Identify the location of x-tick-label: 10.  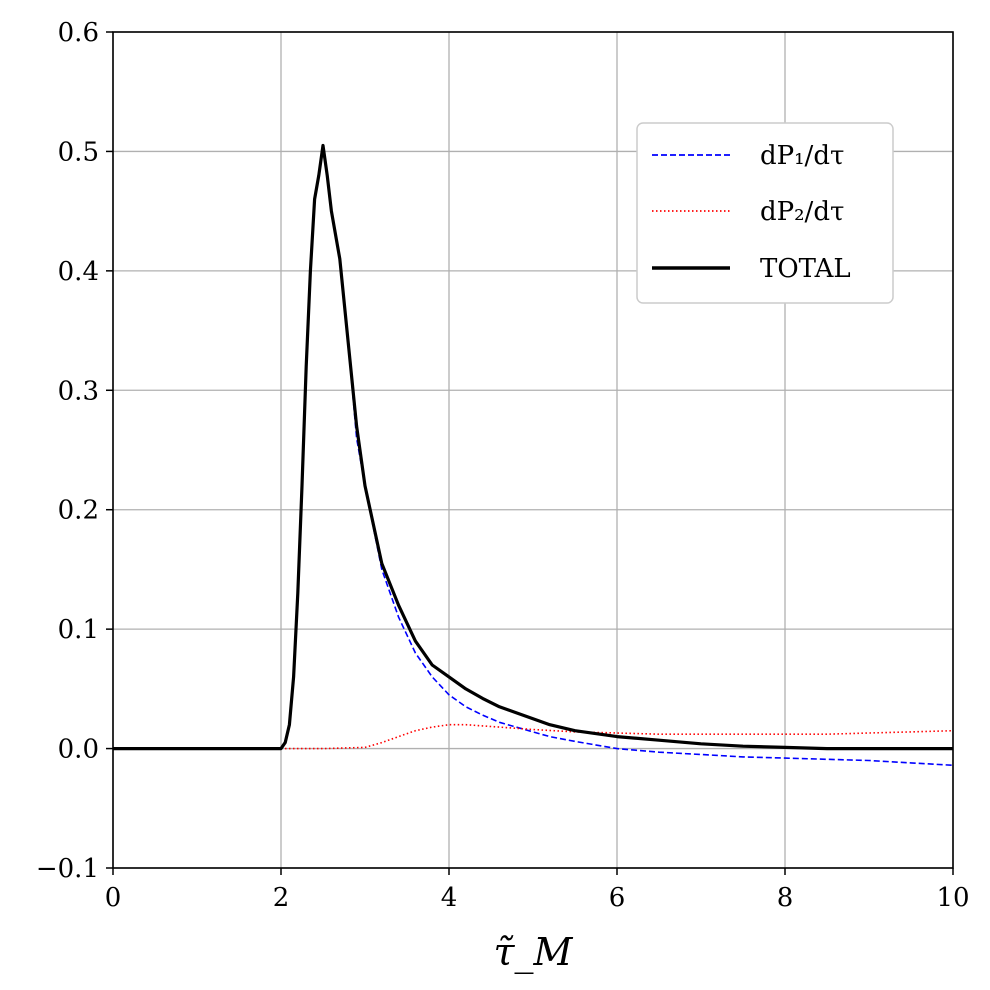
(952, 898).